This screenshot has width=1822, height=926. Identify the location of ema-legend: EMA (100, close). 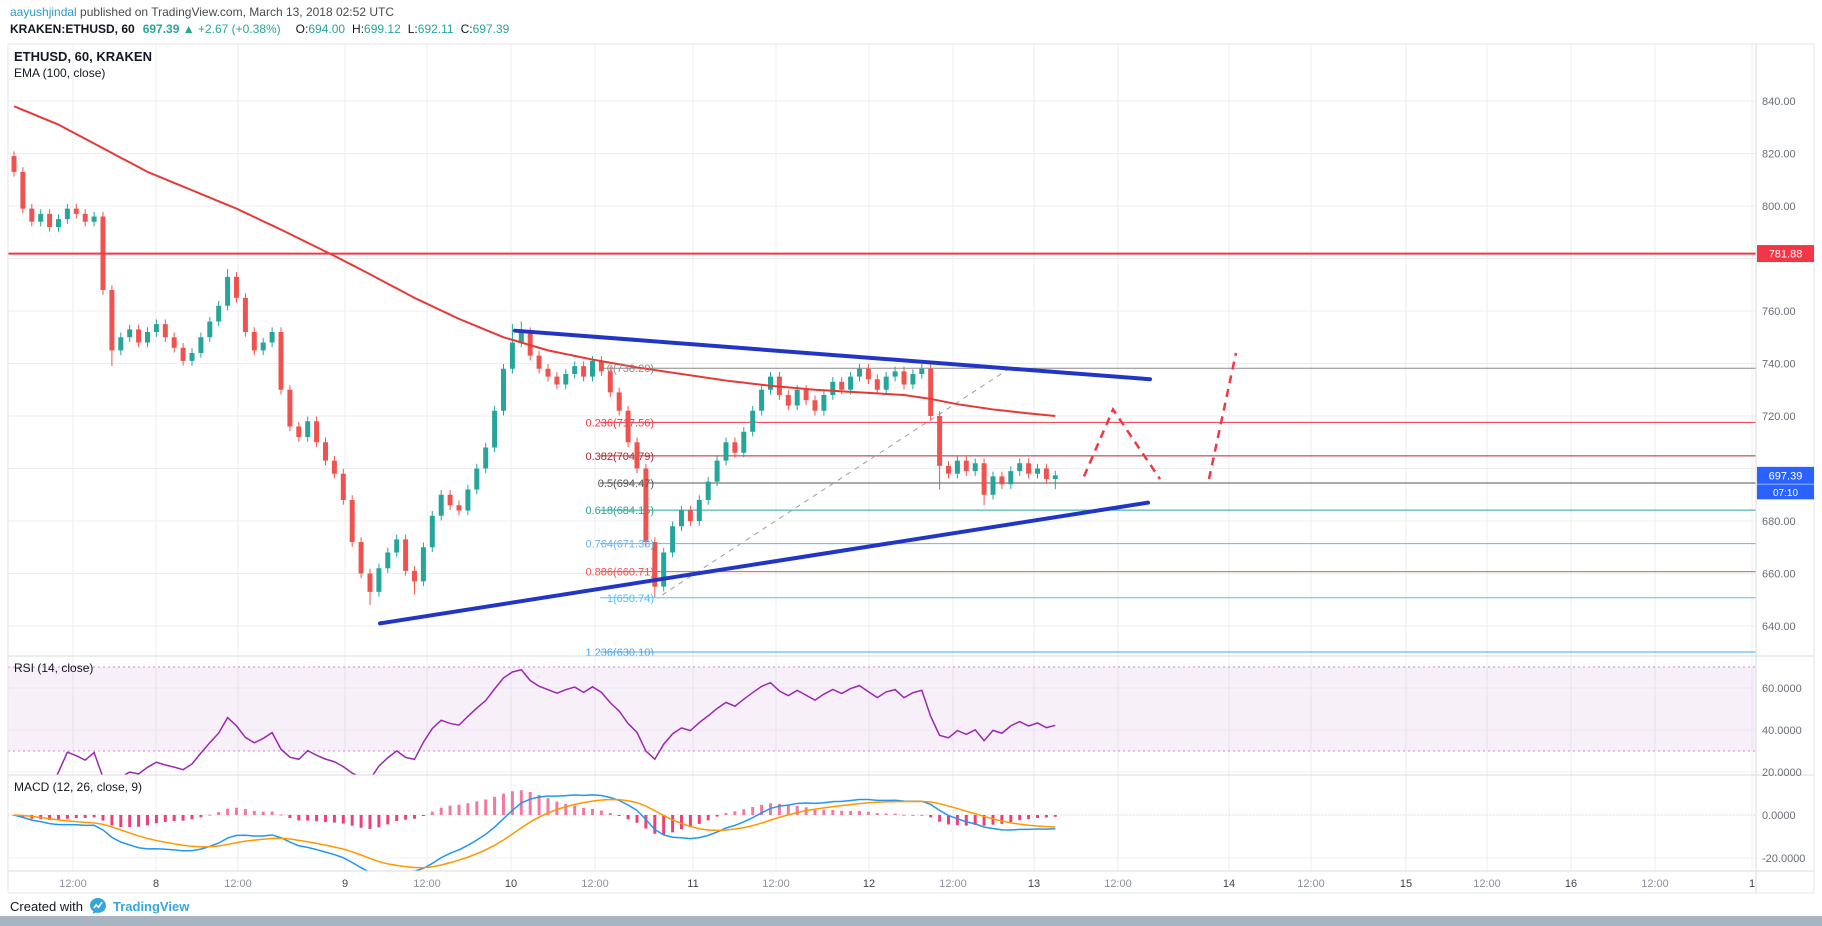
(60, 73).